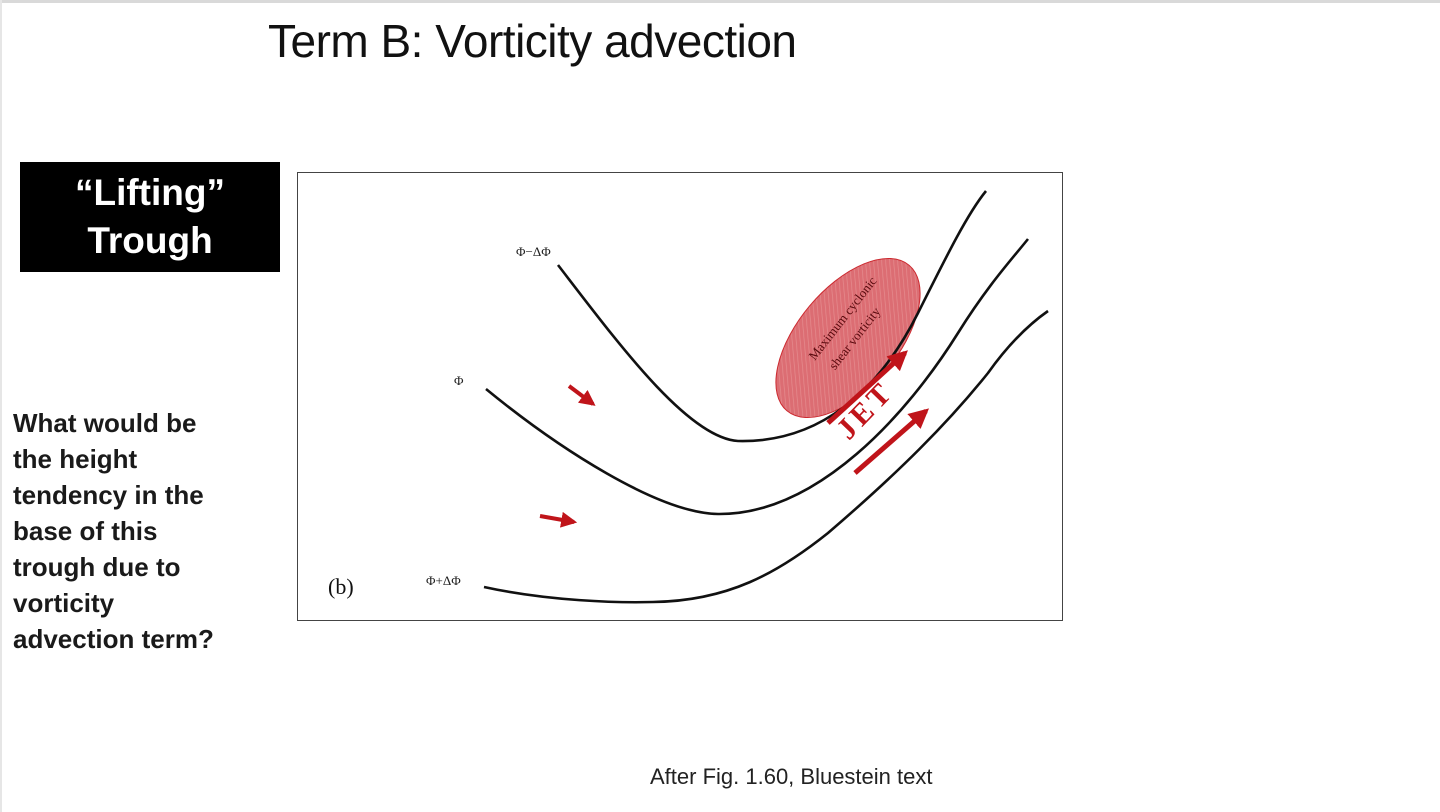 Image resolution: width=1440 pixels, height=812 pixels. Describe the element at coordinates (113, 639) in the screenshot. I see `question-line: advection term?` at that location.